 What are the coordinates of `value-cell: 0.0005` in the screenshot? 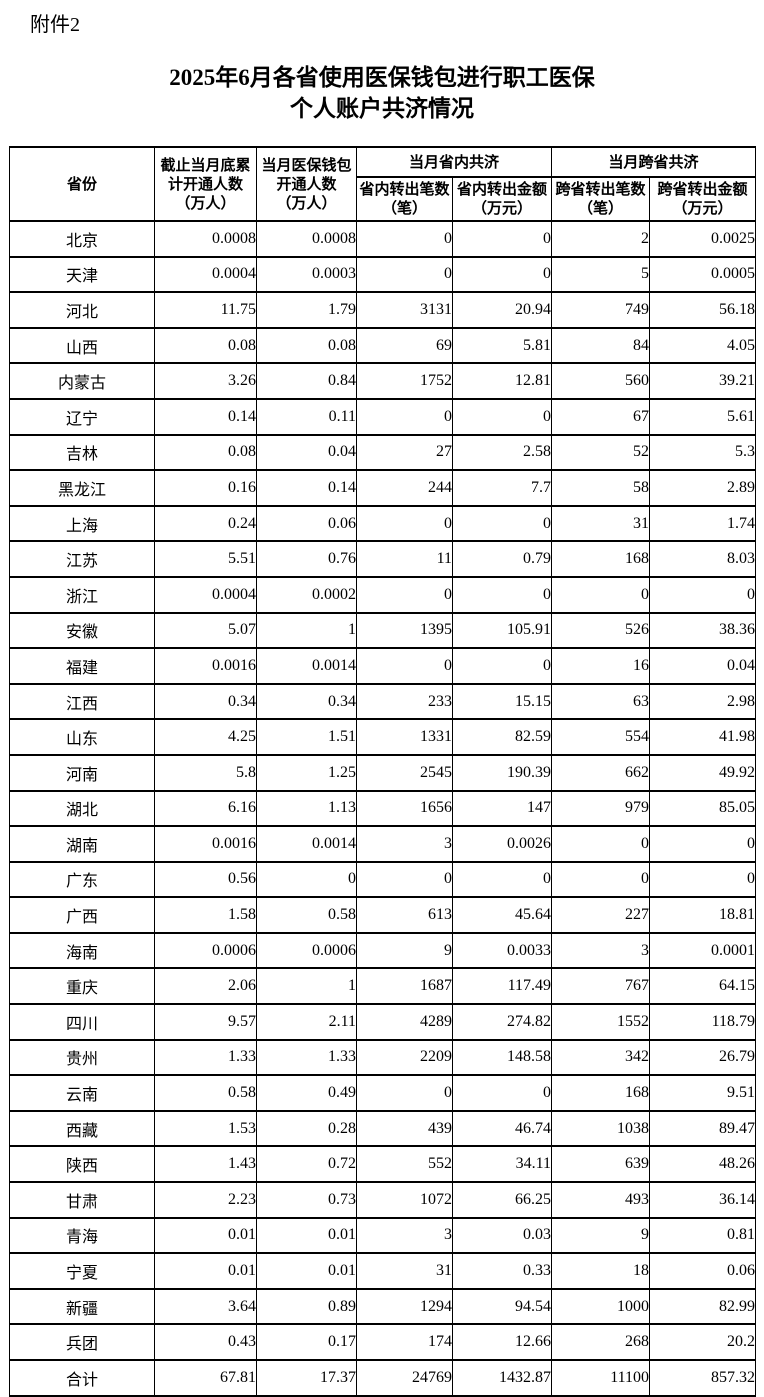 It's located at (703, 274).